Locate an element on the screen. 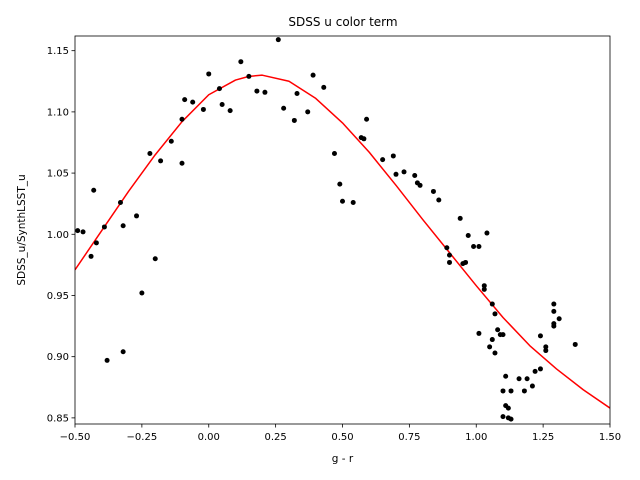 The height and width of the screenshot is (480, 640). x-tick-label: 1.25 is located at coordinates (543, 437).